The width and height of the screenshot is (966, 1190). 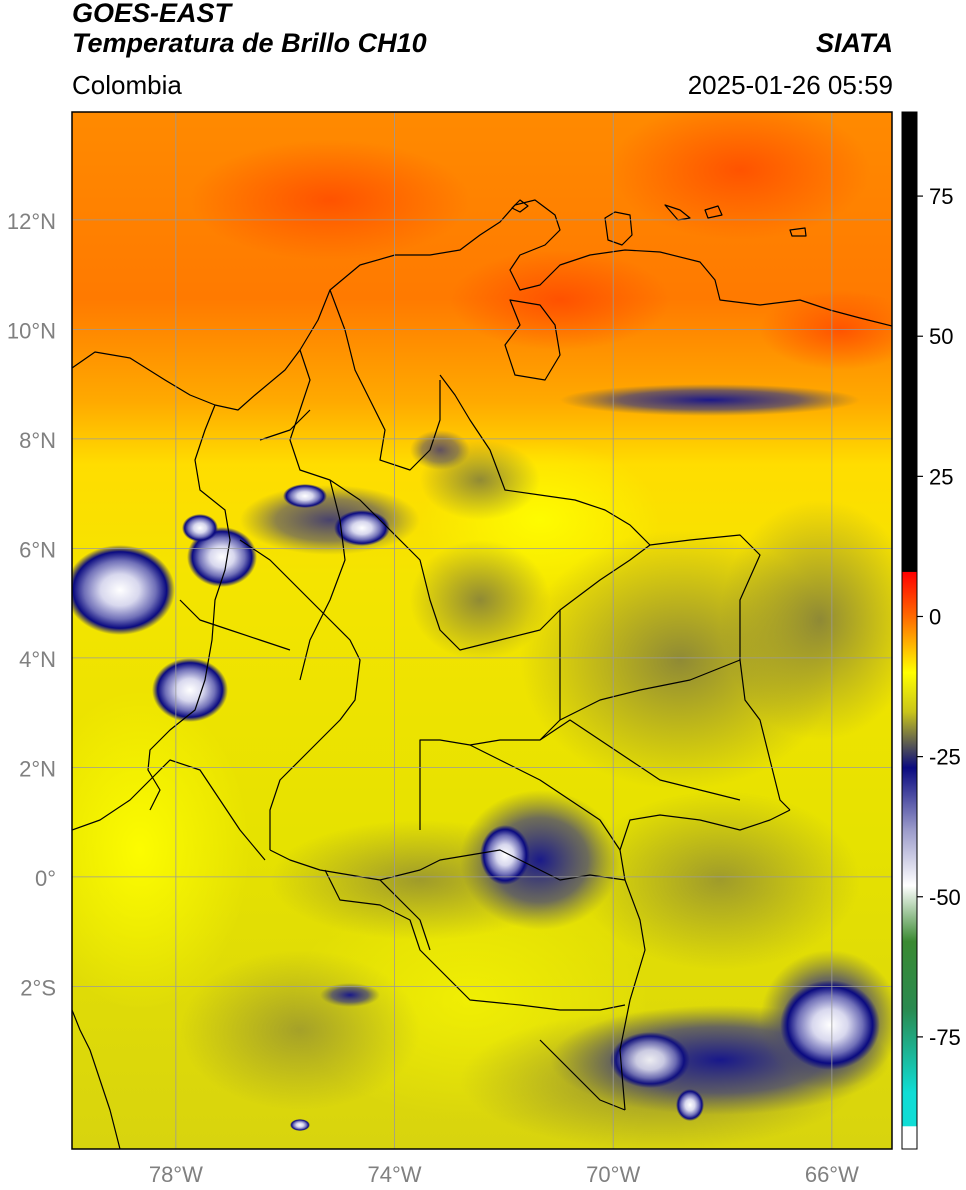 What do you see at coordinates (127, 85) in the screenshot?
I see `title-region: Colombia` at bounding box center [127, 85].